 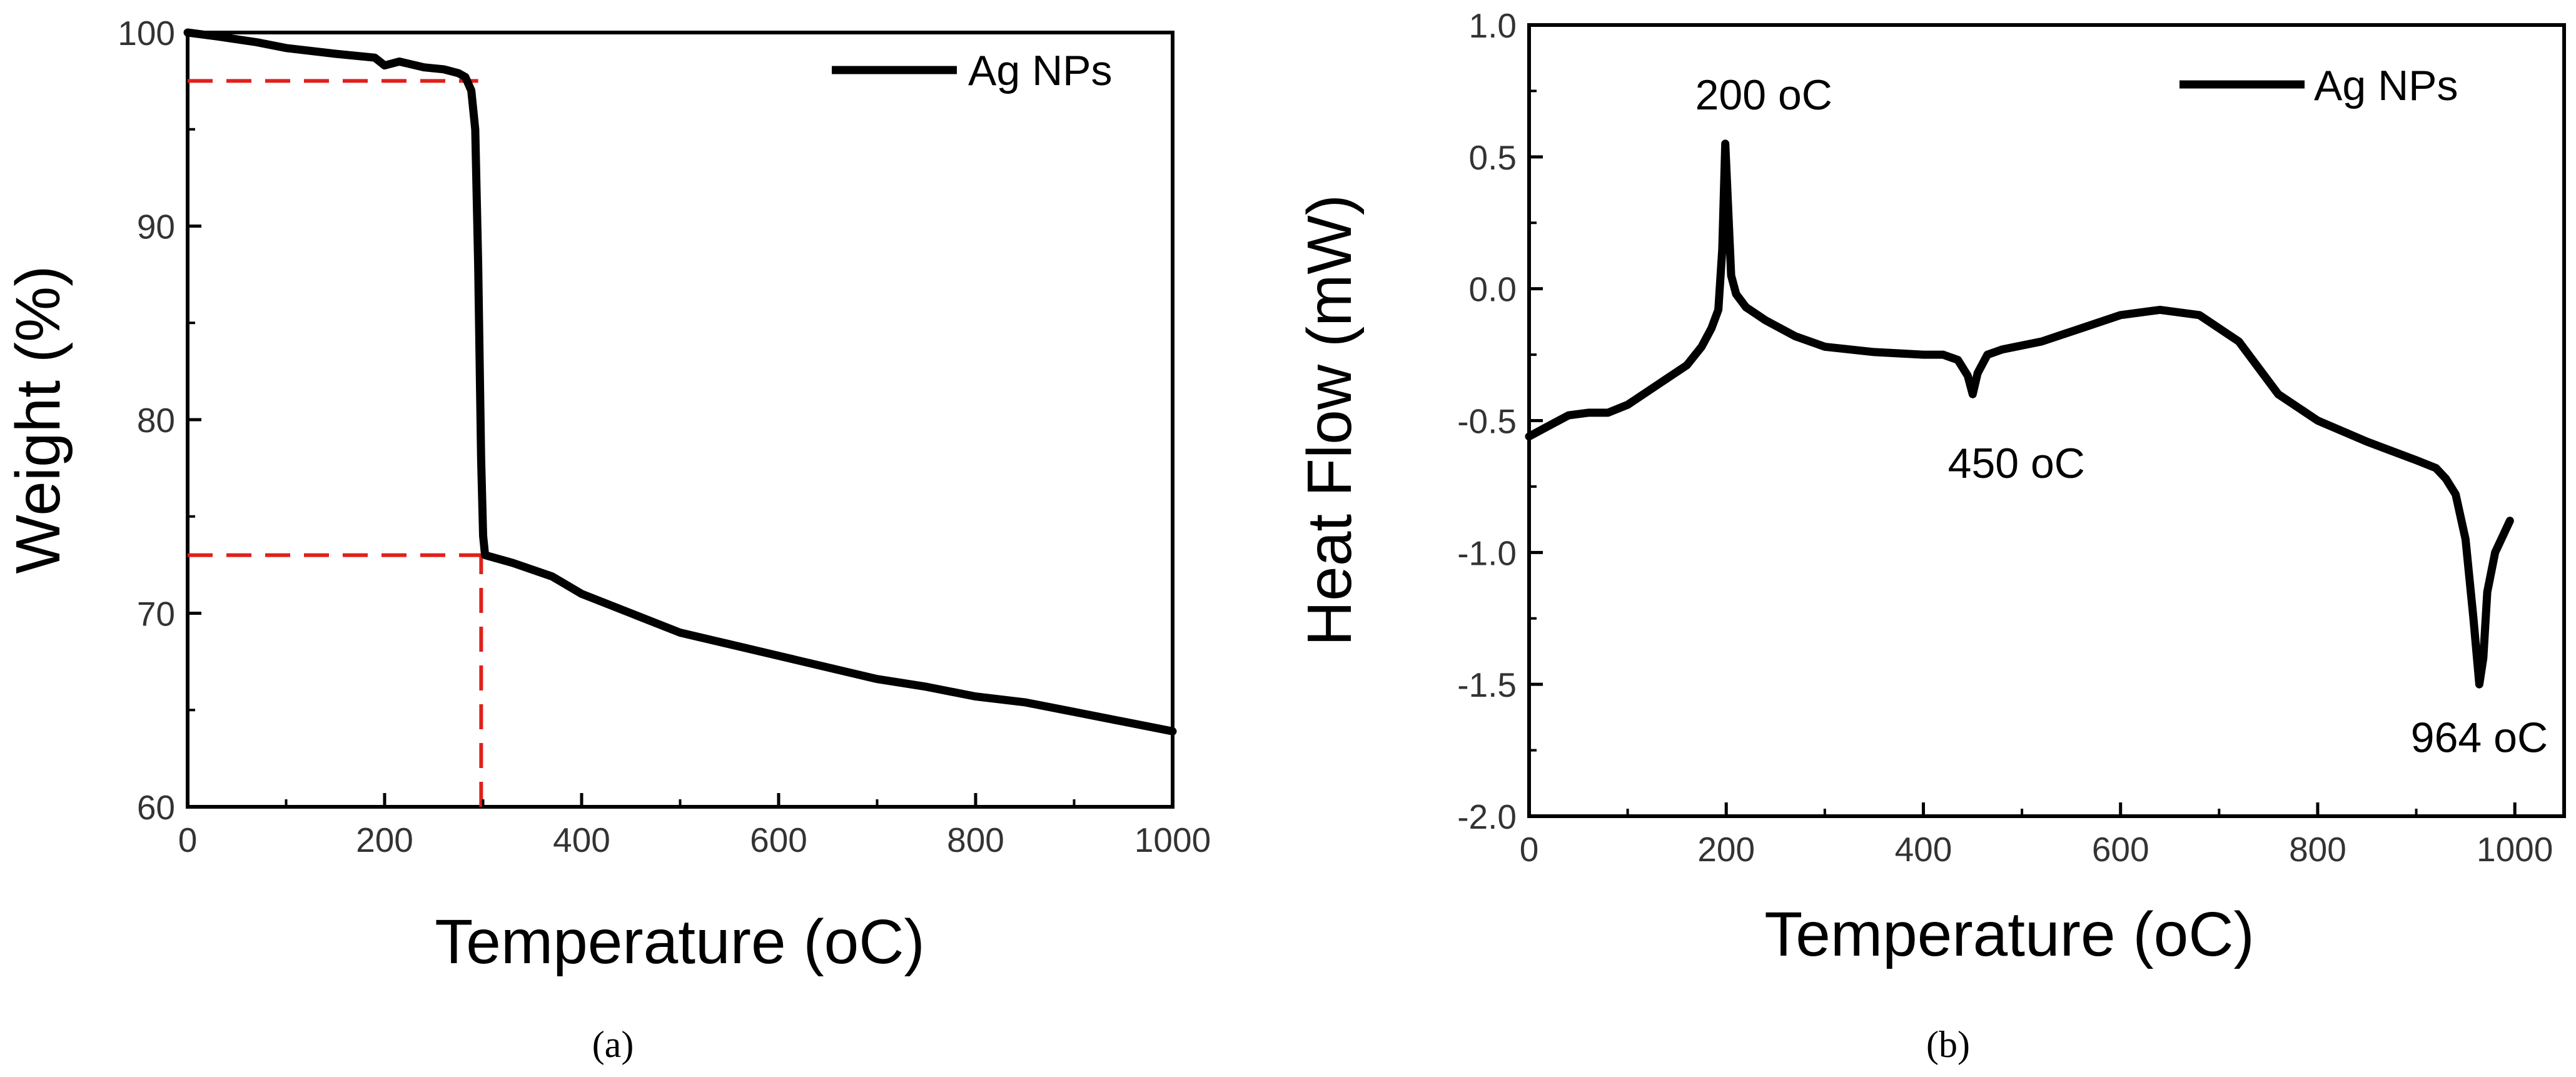 What do you see at coordinates (156, 227) in the screenshot?
I see `y-tick-label: 90` at bounding box center [156, 227].